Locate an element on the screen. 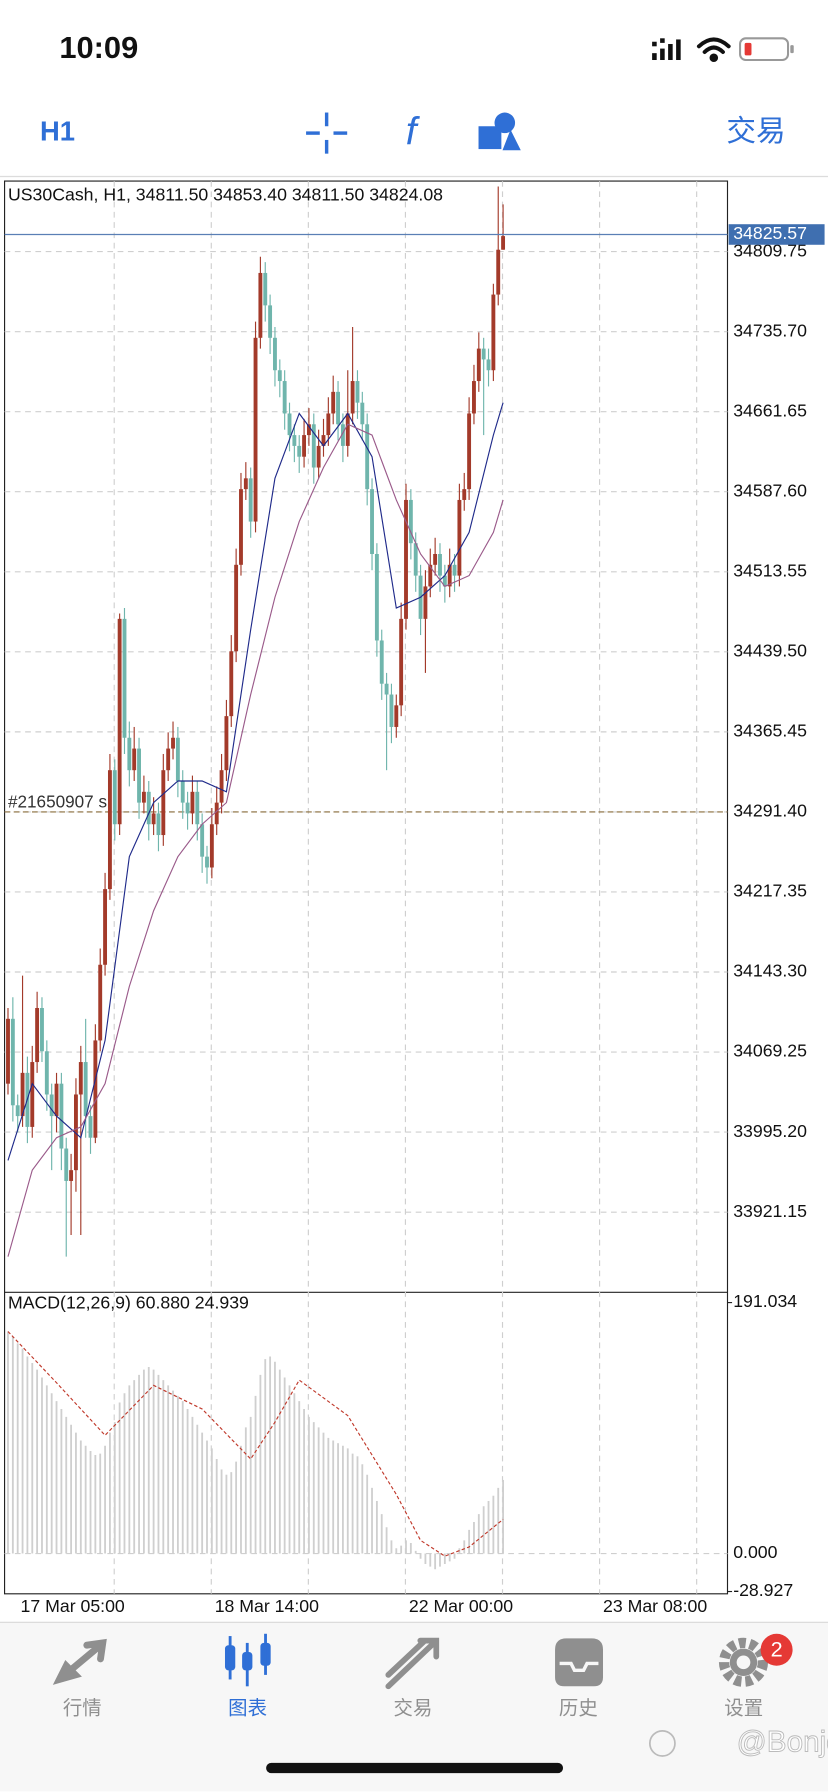 The width and height of the screenshot is (828, 1792). battery-icon is located at coordinates (766, 49).